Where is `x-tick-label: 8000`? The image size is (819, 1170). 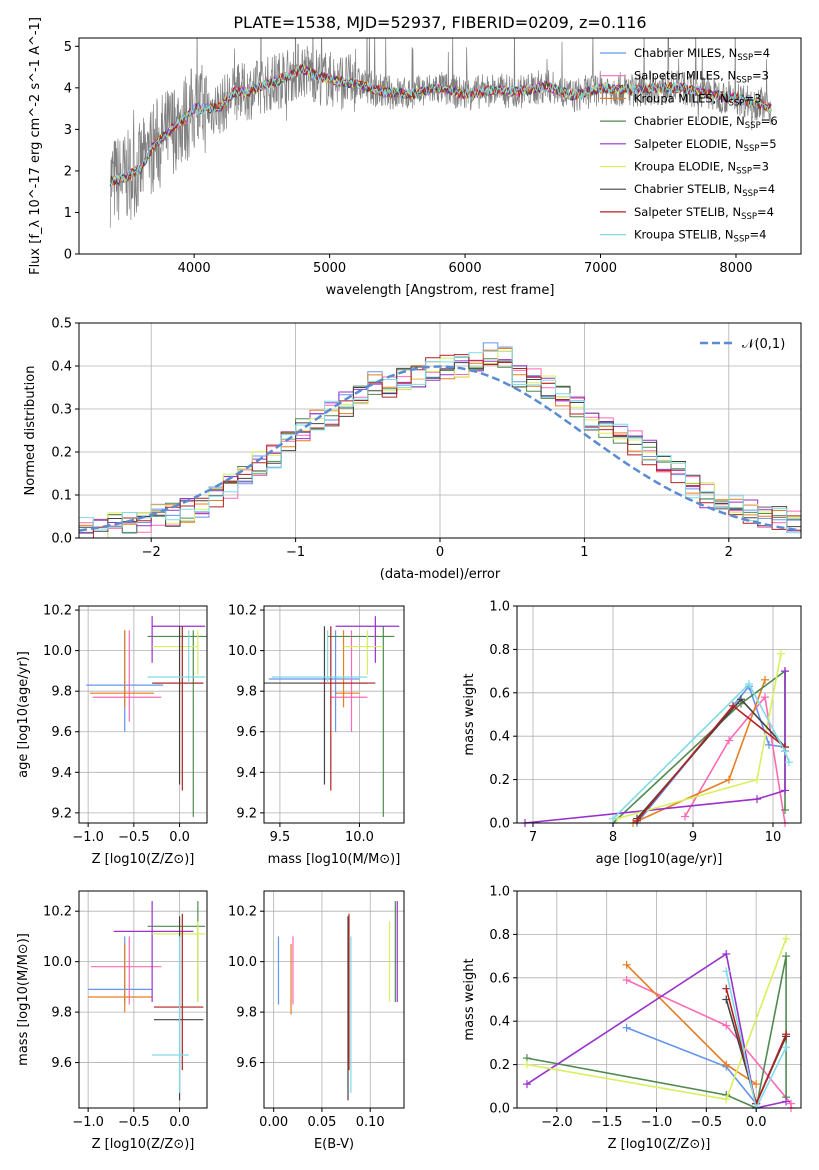 x-tick-label: 8000 is located at coordinates (735, 268).